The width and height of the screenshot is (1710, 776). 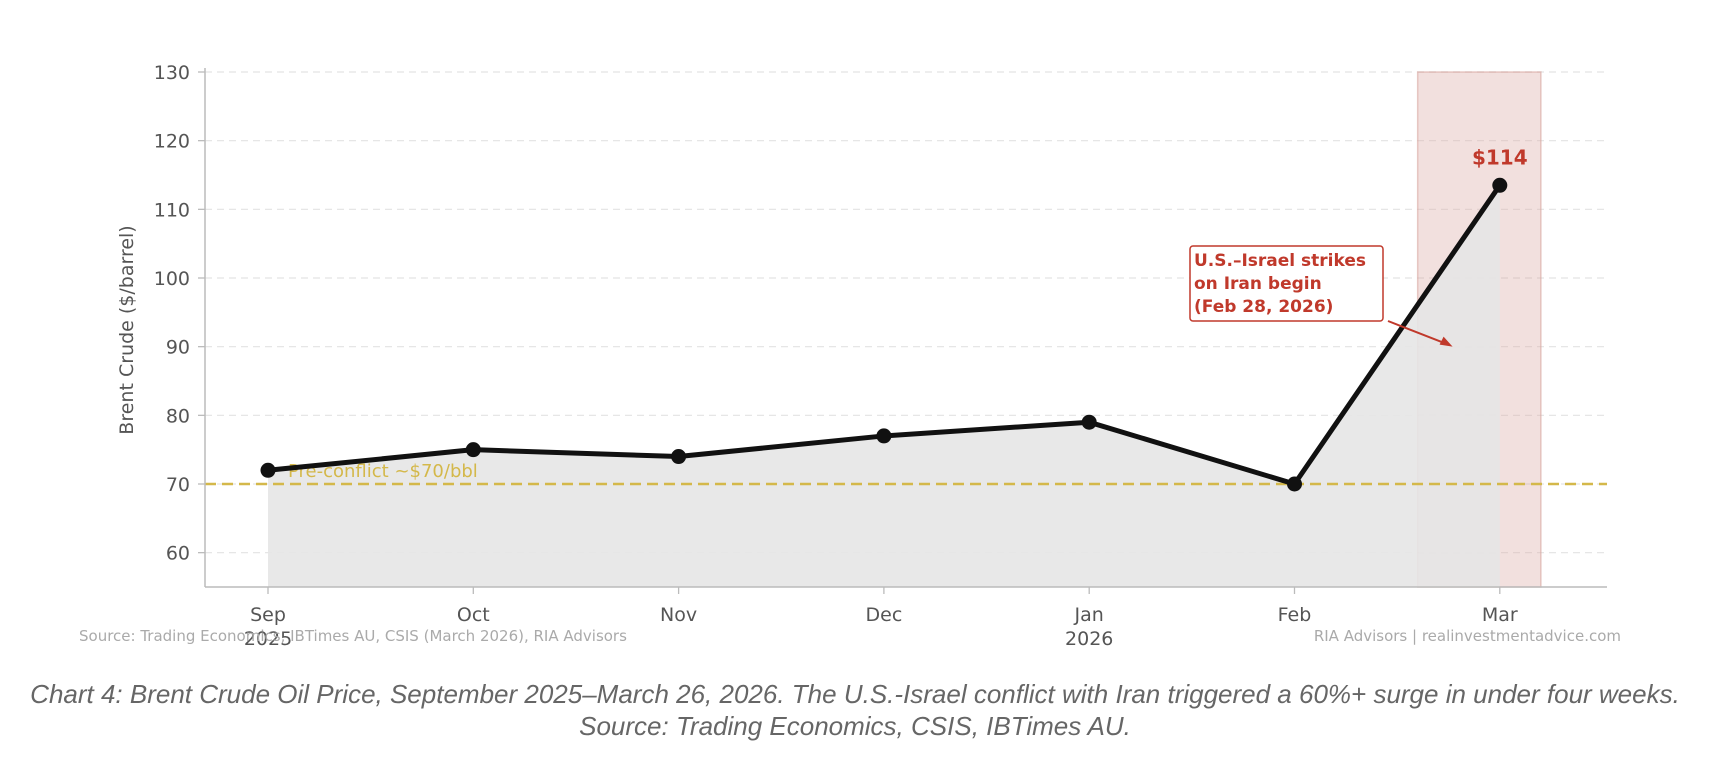 I want to click on source-right: RIA Advisors | realinvestmentadvice.com, so click(x=1467, y=636).